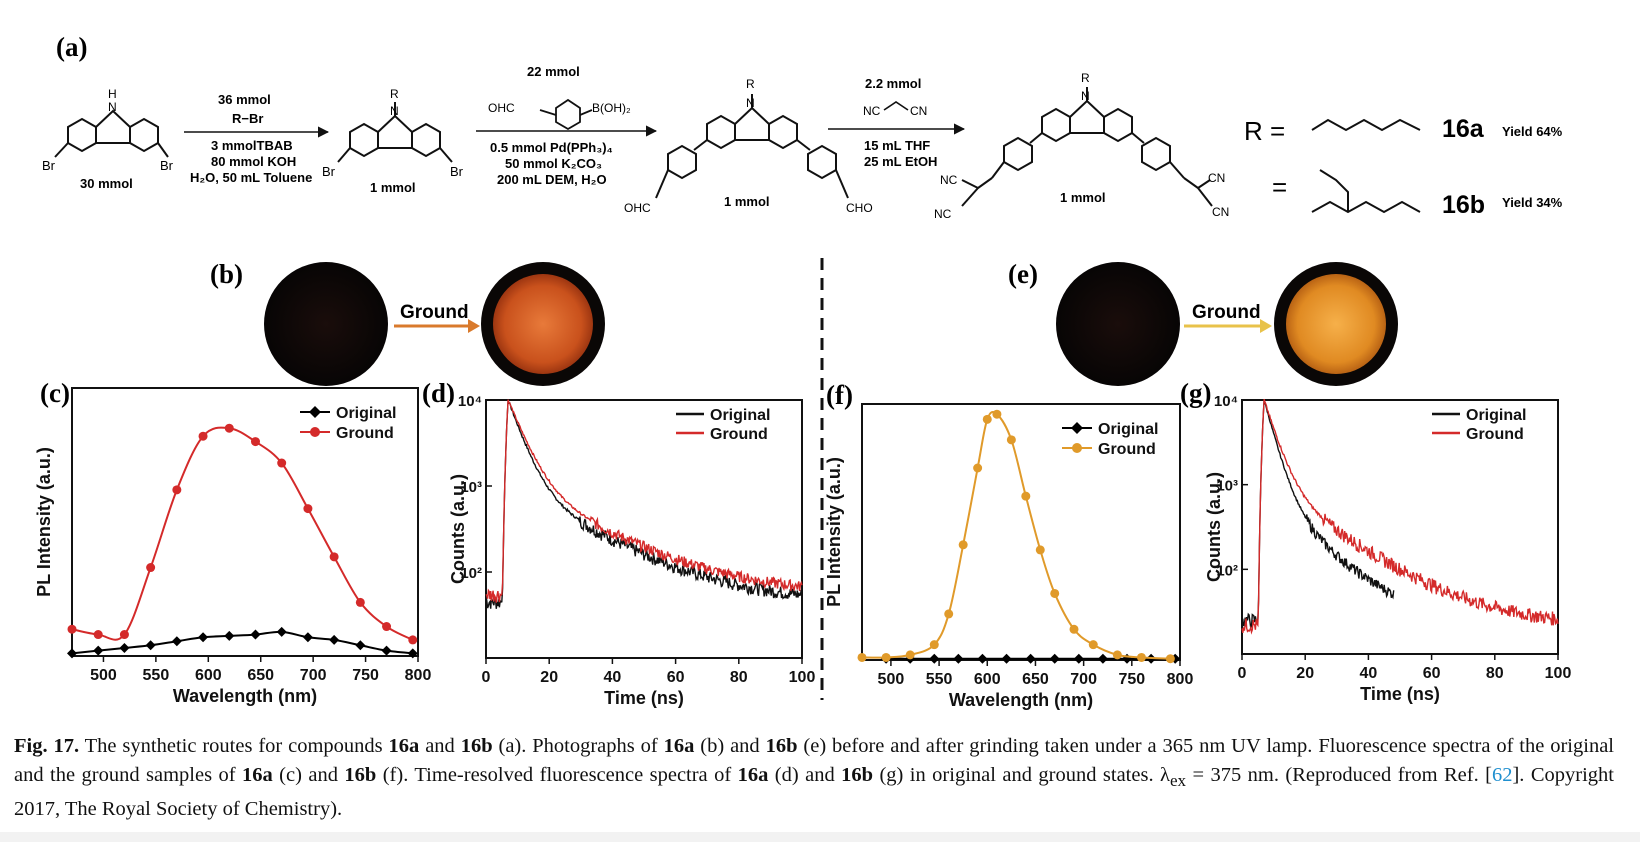 This screenshot has height=842, width=1640. Describe the element at coordinates (891, 679) in the screenshot. I see `x-tick-label-f: 500` at that location.